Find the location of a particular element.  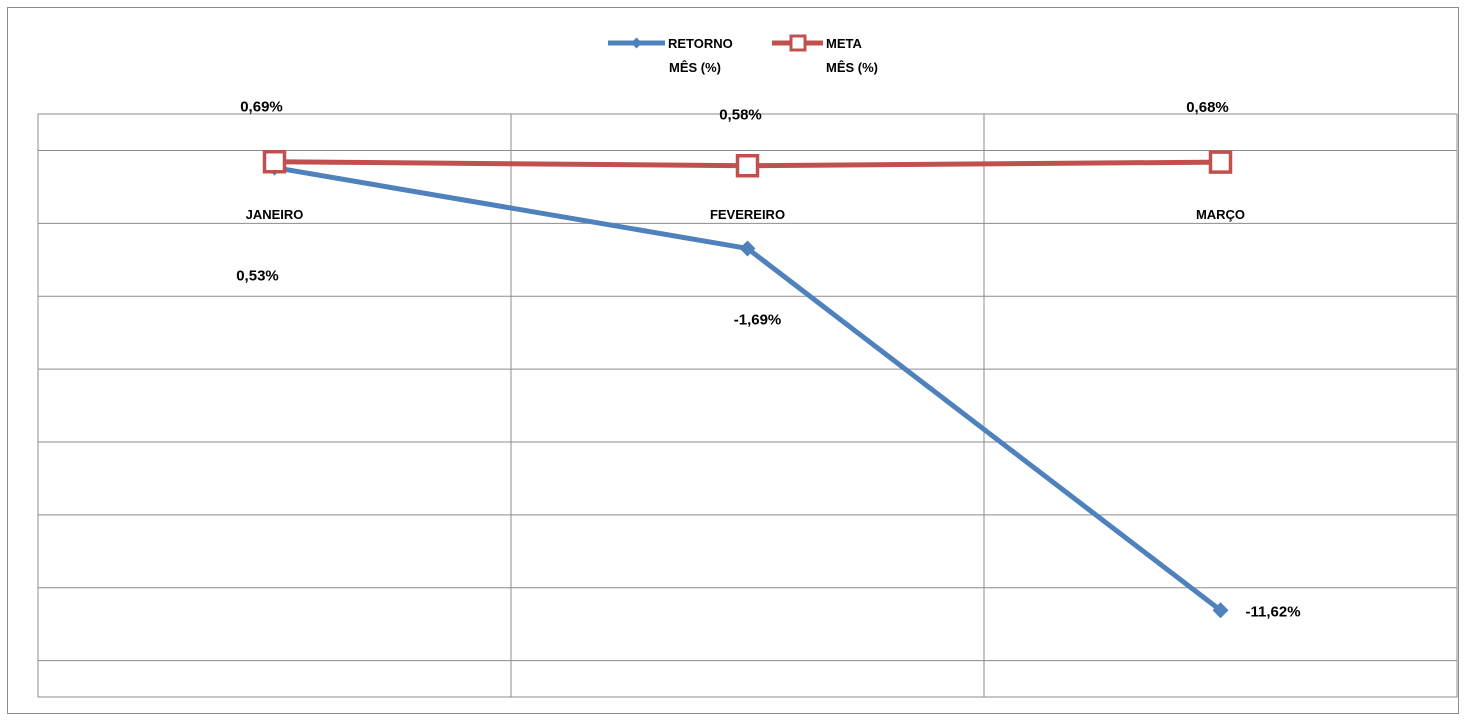

category-label: FEVEREIRO is located at coordinates (747, 214).